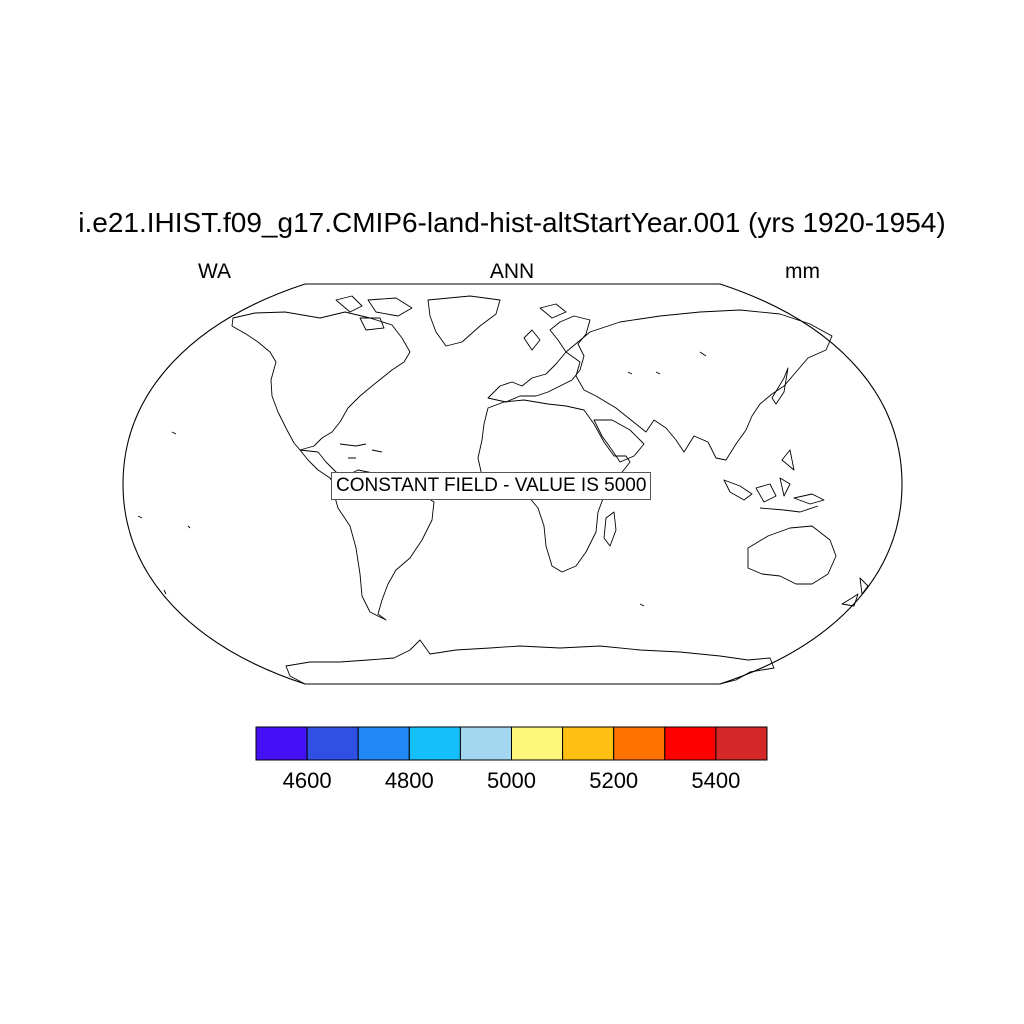  I want to click on europe-outline, so click(539, 353).